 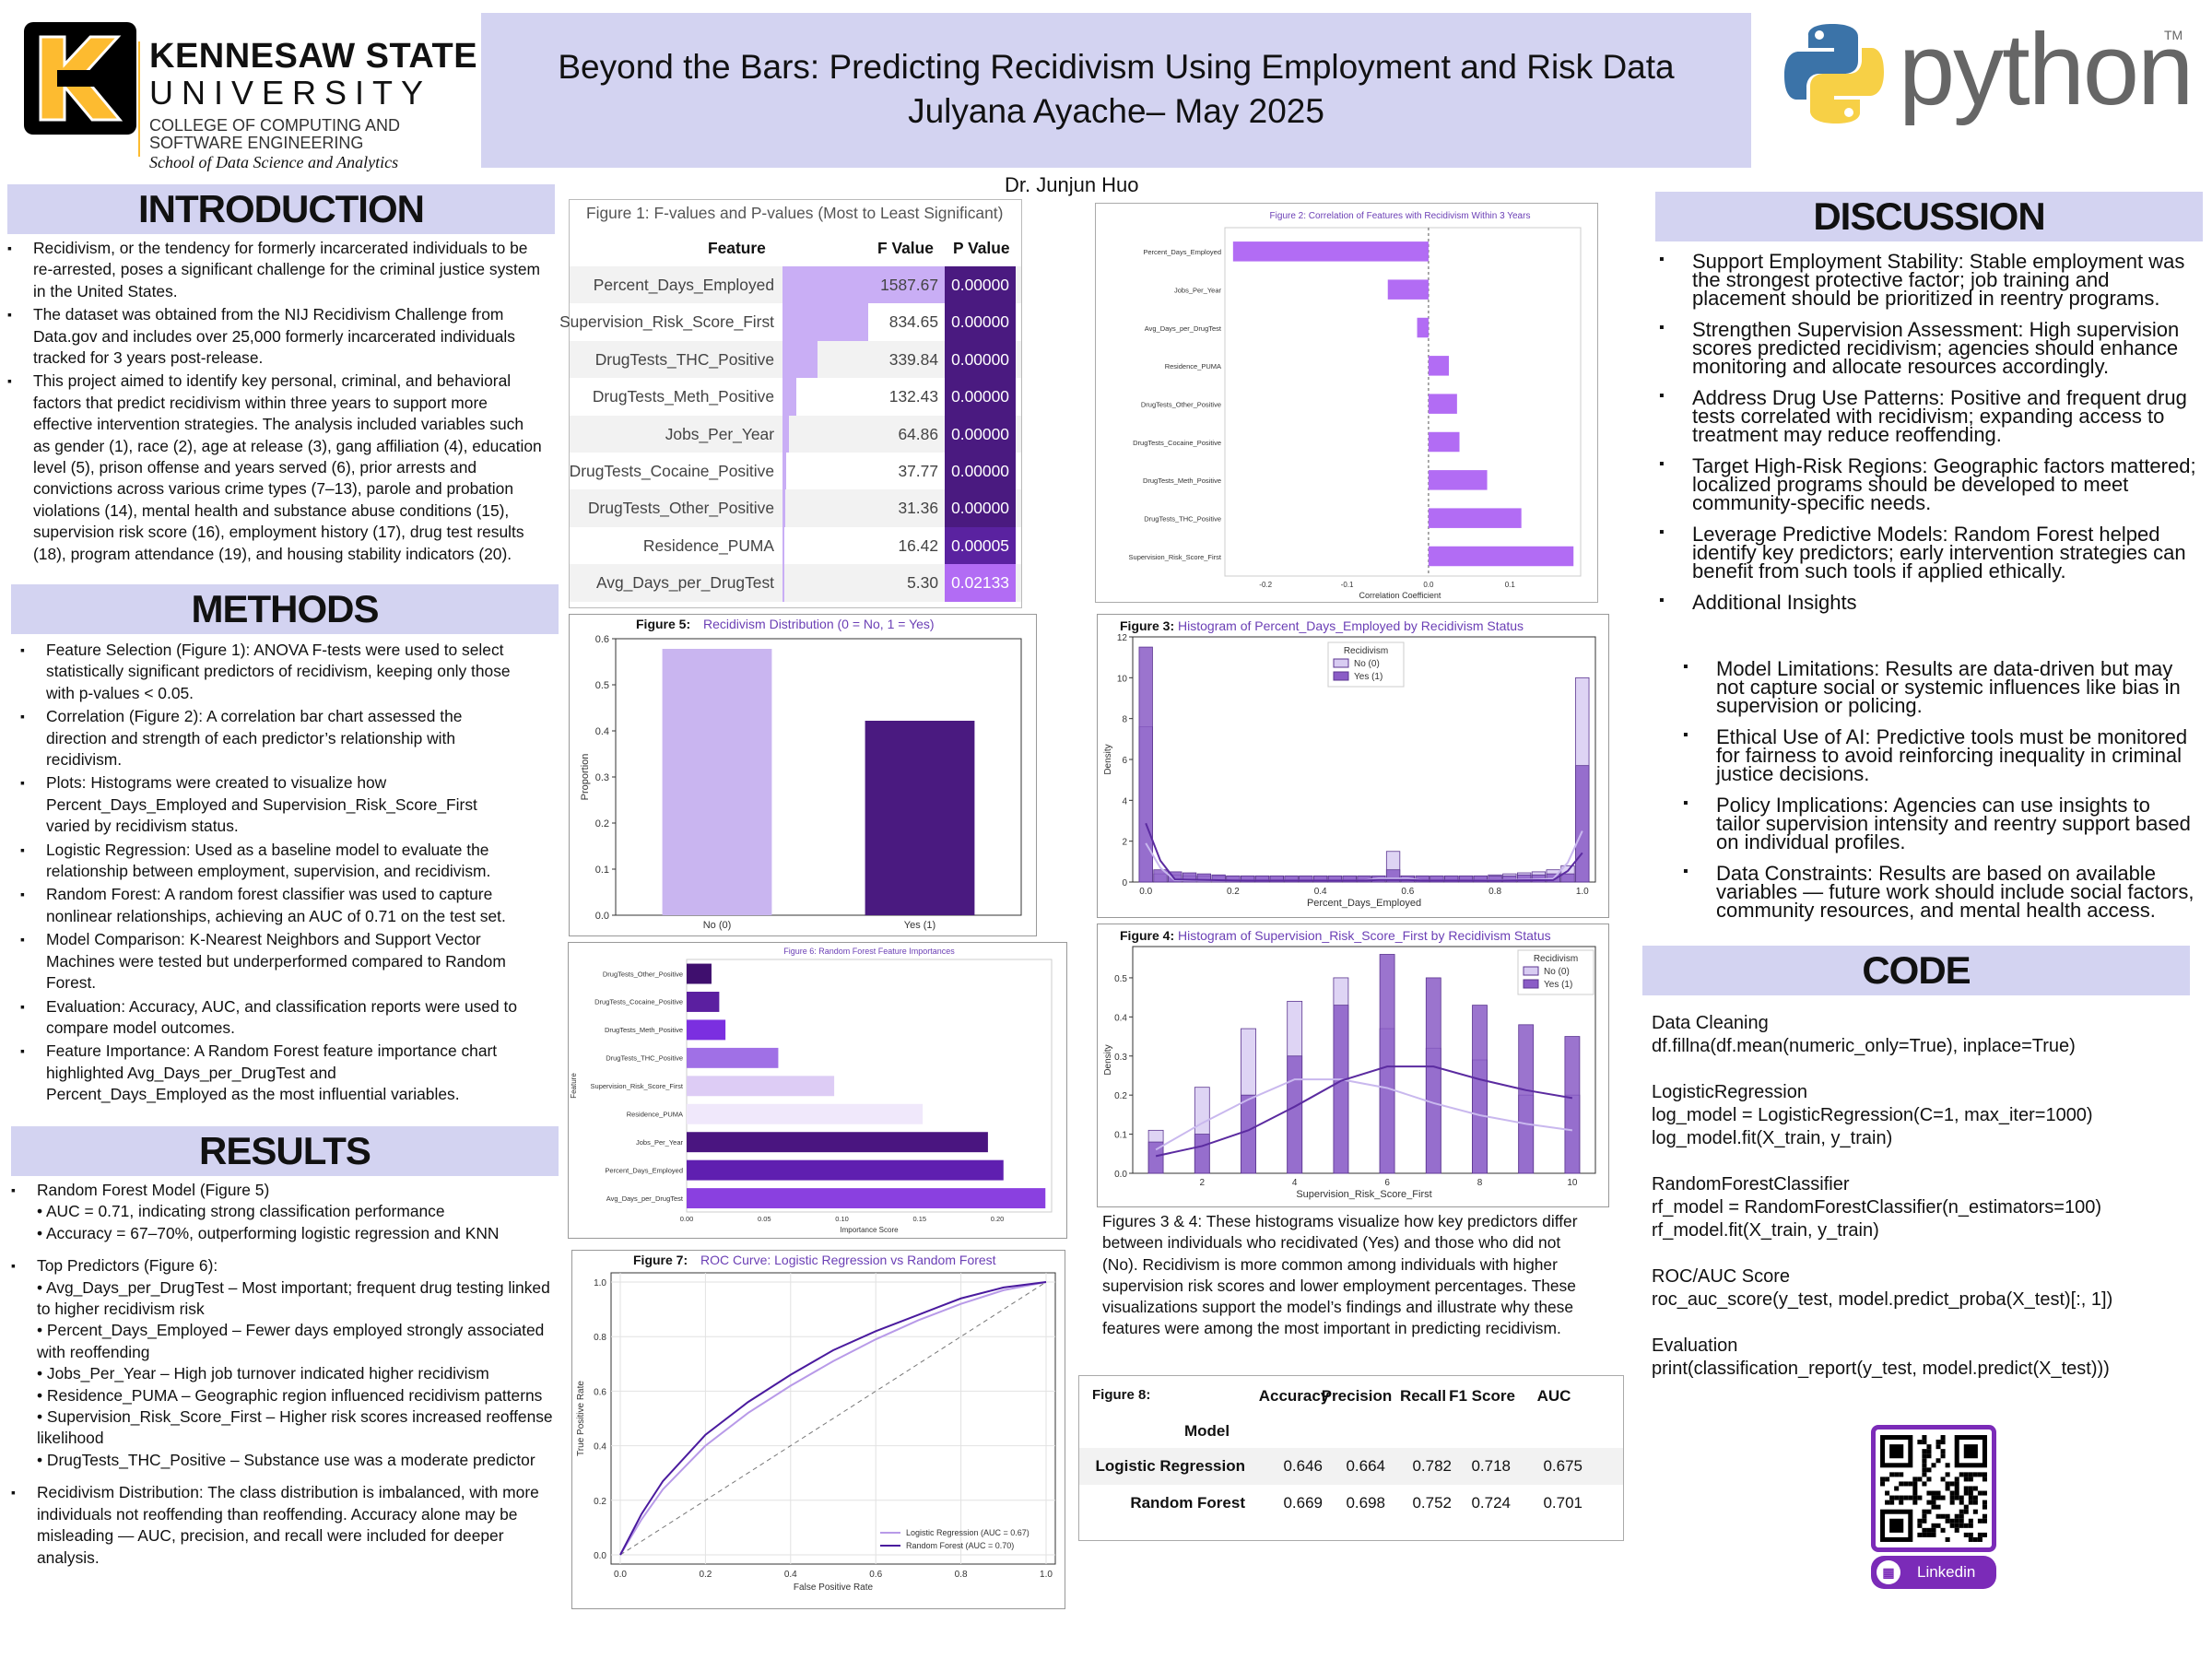 What do you see at coordinates (795, 248) in the screenshot?
I see `fig1-header-row: Feature F Value P Value` at bounding box center [795, 248].